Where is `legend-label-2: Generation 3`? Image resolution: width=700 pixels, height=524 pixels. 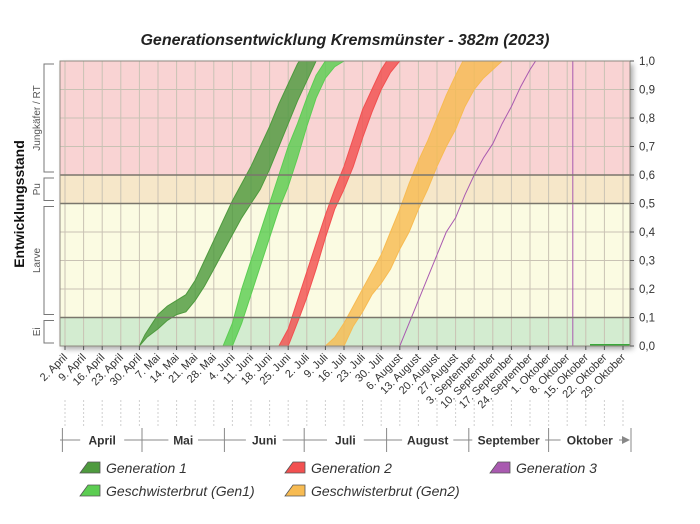
legend-label-2: Generation 3 is located at coordinates (556, 468).